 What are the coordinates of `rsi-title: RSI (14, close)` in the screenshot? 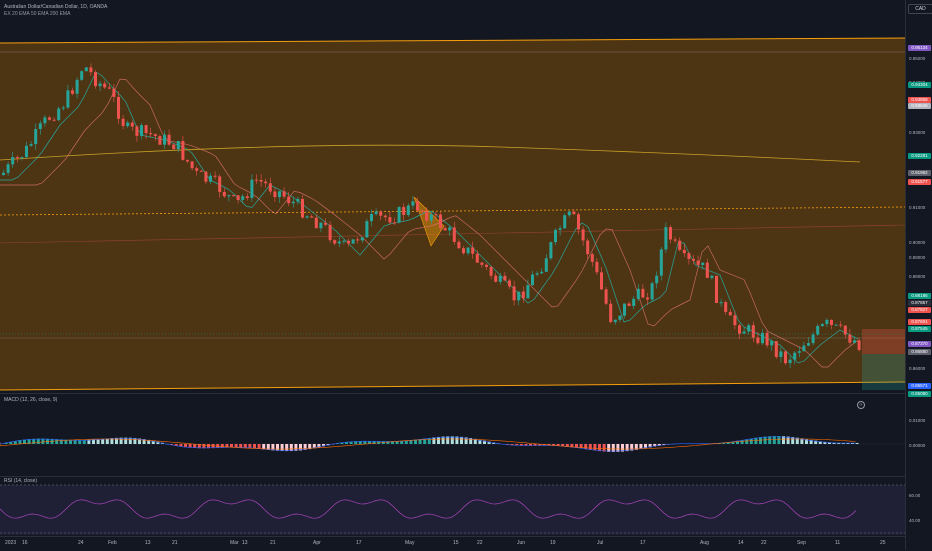 It's located at (20, 481).